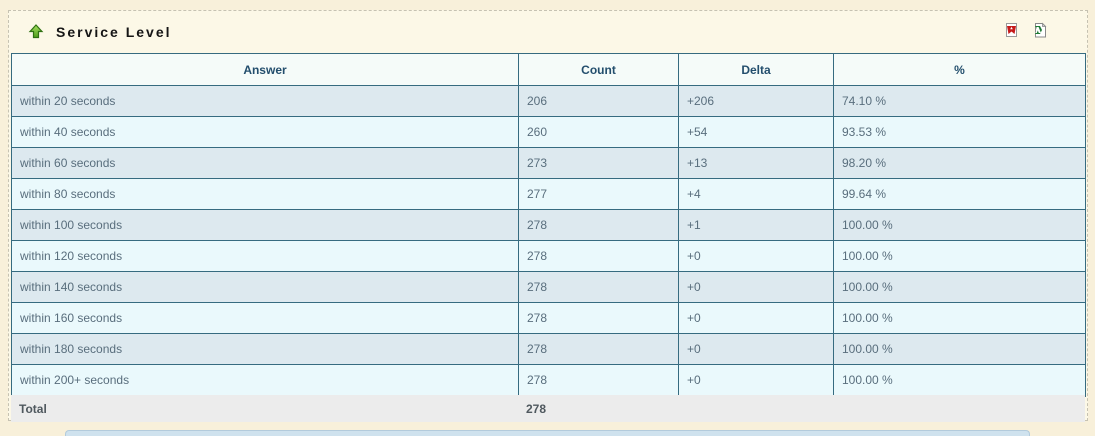  I want to click on total-count: 278, so click(536, 408).